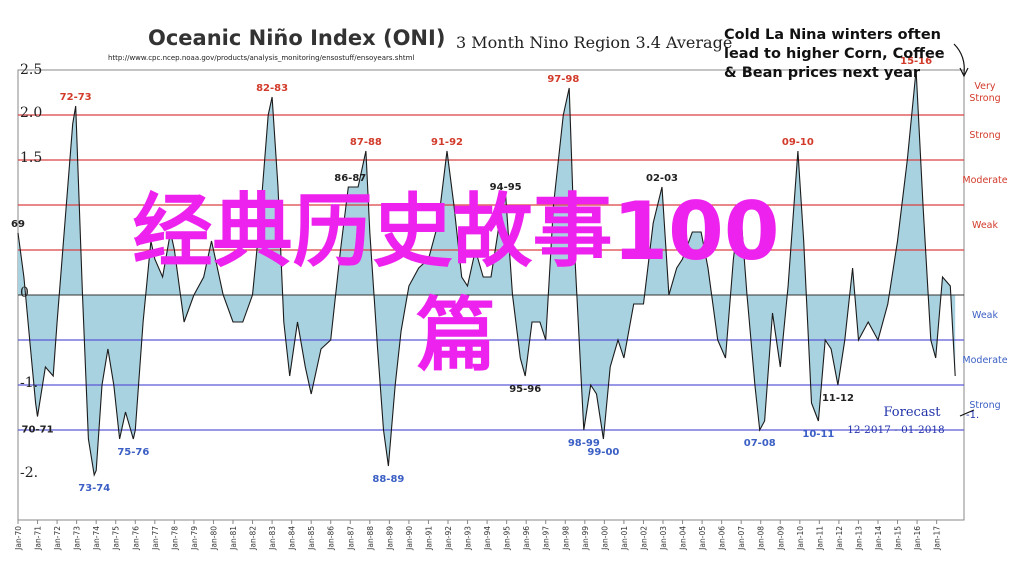 Image resolution: width=1020 pixels, height=566 pixels. What do you see at coordinates (985, 86) in the screenshot?
I see `threshold-label-el_nino-0-0: Very` at bounding box center [985, 86].